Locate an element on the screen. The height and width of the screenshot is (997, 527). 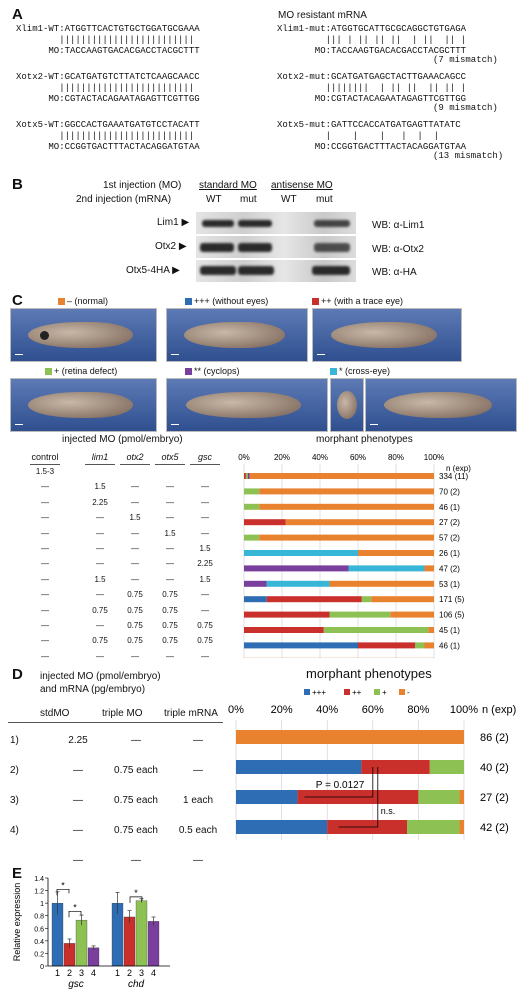
e-lane-label: 2 is located at coordinates (129, 973).